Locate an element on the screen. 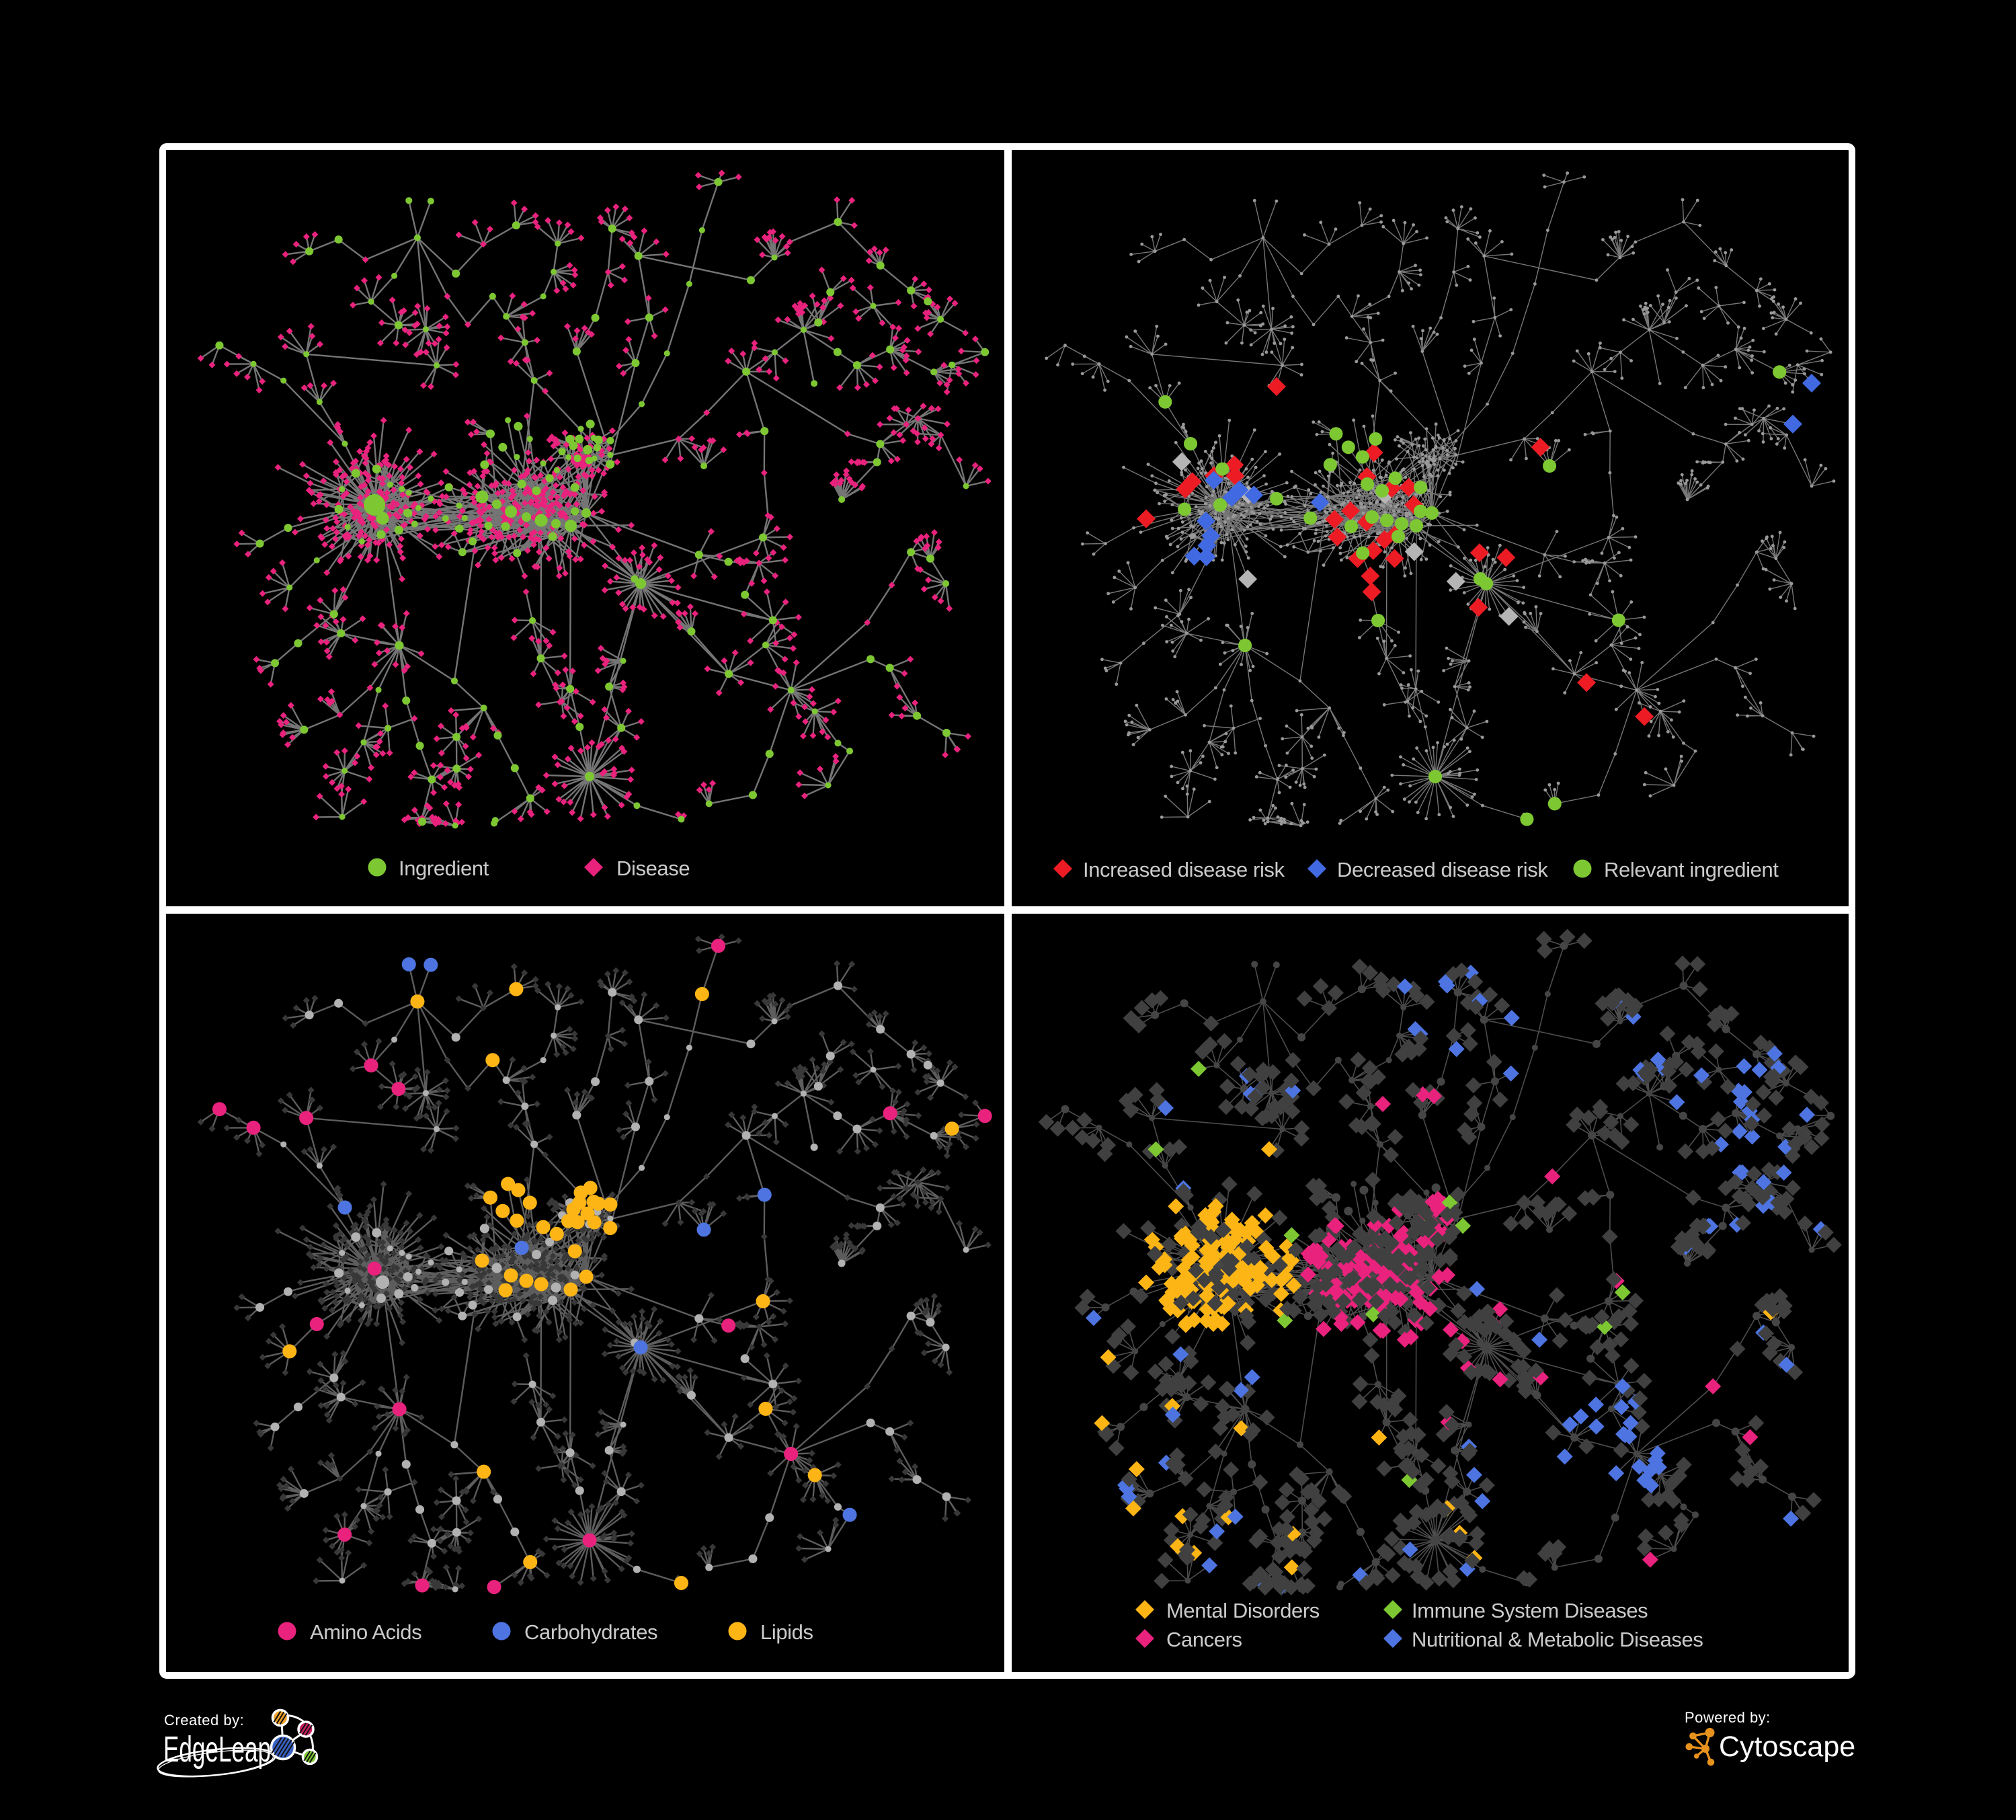 The height and width of the screenshot is (1820, 2016). svg-text: Amino Acids is located at coordinates (365, 1632).